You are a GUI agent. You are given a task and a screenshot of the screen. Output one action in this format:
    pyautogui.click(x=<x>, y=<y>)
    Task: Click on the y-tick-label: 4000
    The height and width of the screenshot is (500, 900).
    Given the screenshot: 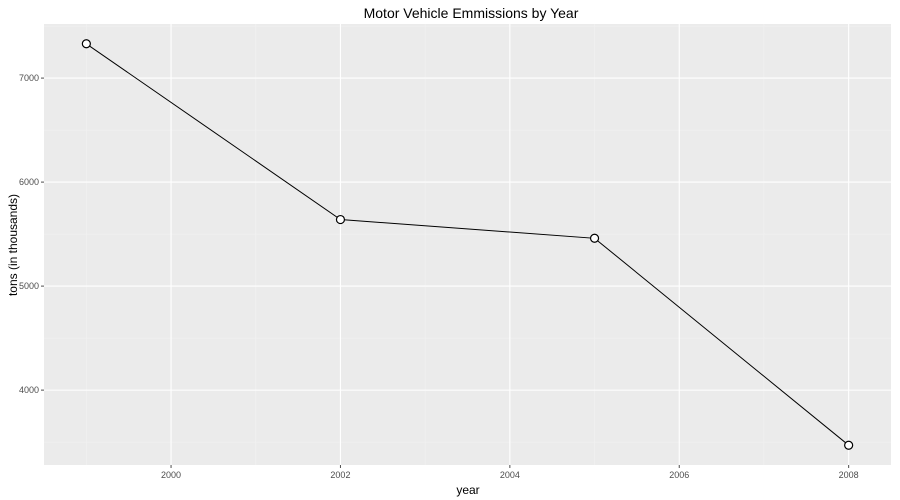 What is the action you would take?
    pyautogui.click(x=29, y=390)
    